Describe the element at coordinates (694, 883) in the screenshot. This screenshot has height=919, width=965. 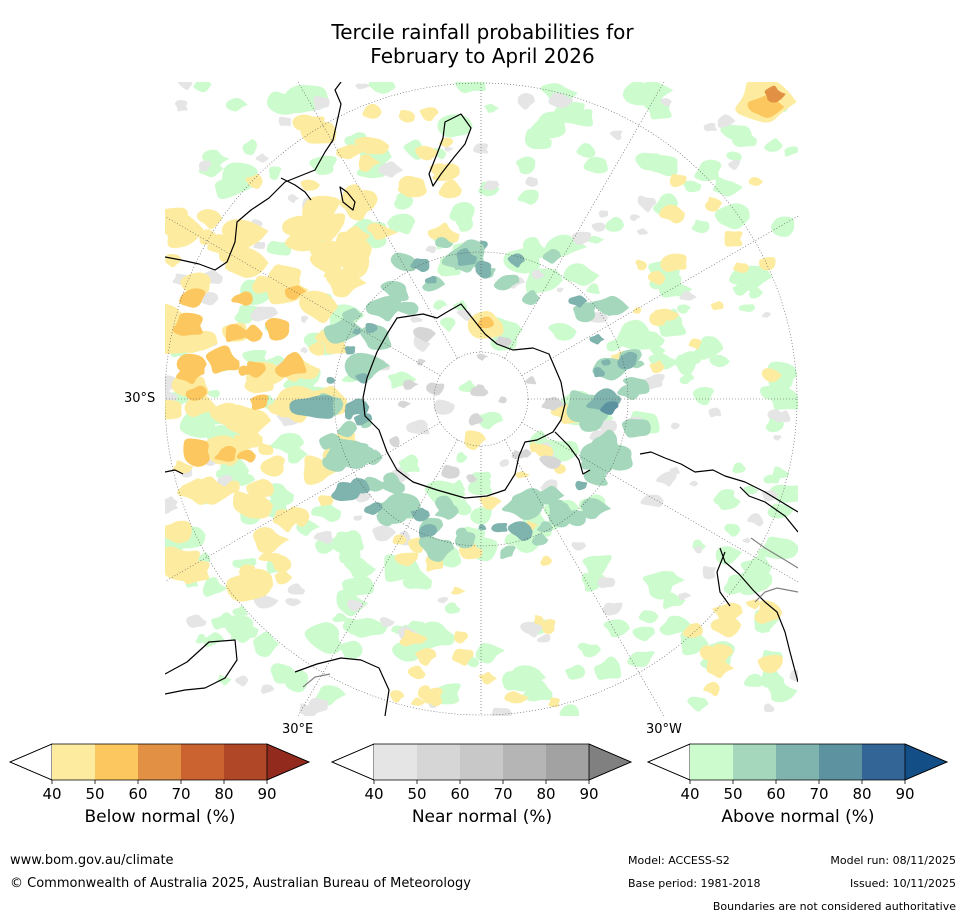
I see `base-period-text: Base period: 1981-2018` at that location.